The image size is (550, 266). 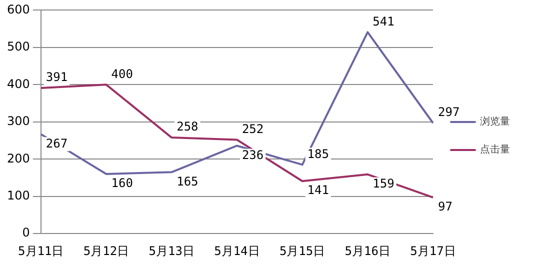 What do you see at coordinates (318, 153) in the screenshot?
I see `data-label: 185` at bounding box center [318, 153].